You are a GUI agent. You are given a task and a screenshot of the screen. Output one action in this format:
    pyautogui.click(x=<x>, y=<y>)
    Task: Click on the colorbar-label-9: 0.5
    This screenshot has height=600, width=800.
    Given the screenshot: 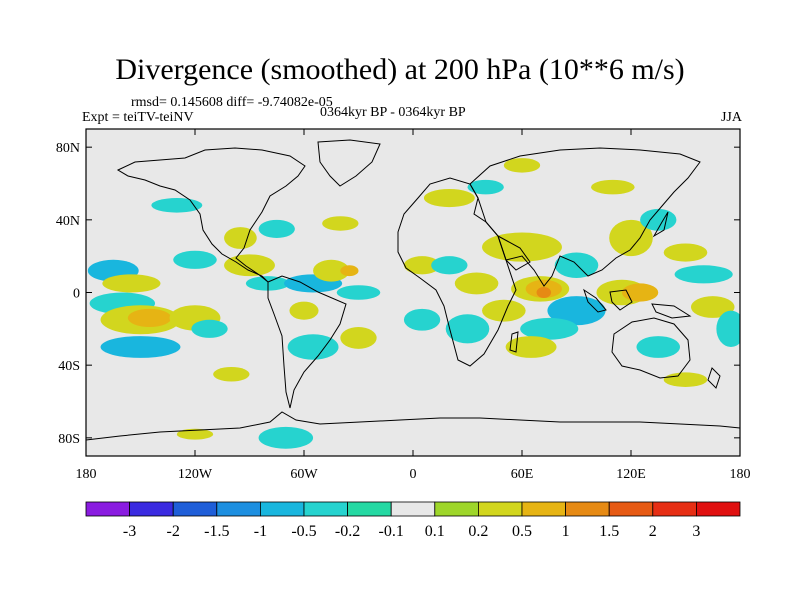 What is the action you would take?
    pyautogui.click(x=522, y=531)
    